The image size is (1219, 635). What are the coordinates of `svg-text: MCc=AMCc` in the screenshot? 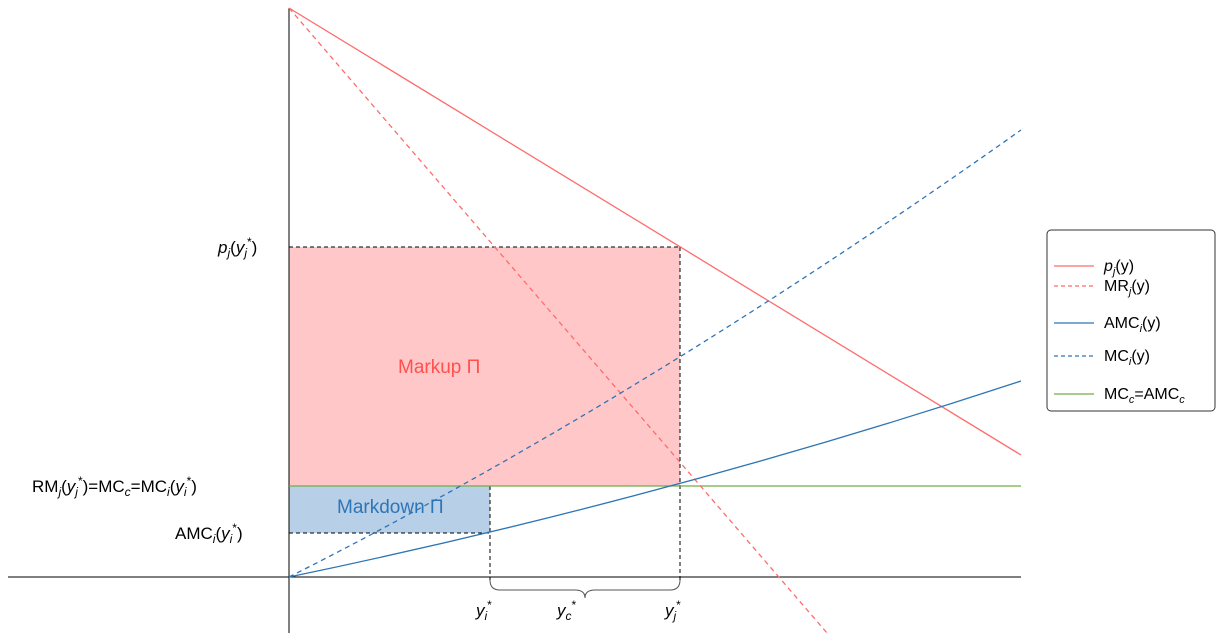 It's located at (1144, 396).